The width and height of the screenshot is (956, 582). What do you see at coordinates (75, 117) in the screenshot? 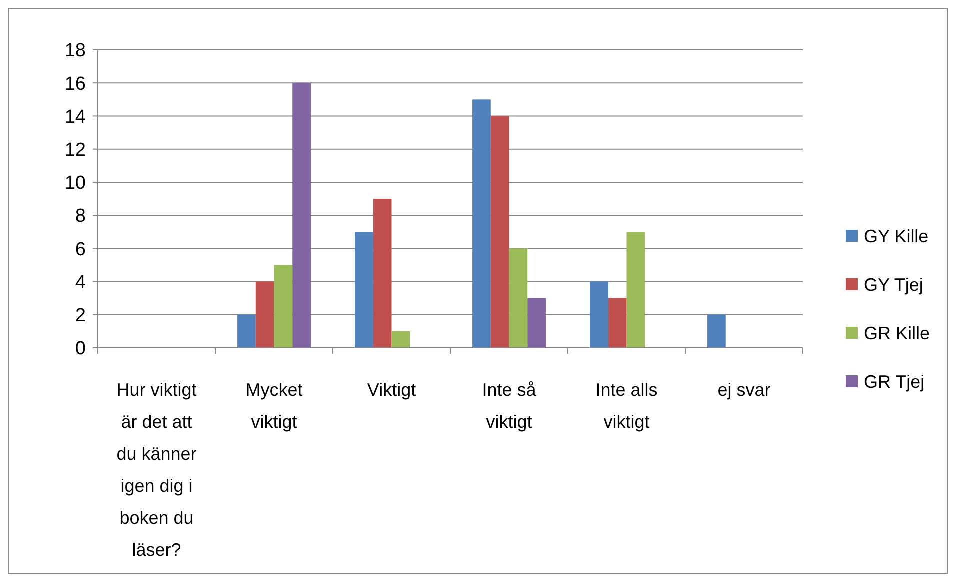
I see `y-tick-label: 14` at bounding box center [75, 117].